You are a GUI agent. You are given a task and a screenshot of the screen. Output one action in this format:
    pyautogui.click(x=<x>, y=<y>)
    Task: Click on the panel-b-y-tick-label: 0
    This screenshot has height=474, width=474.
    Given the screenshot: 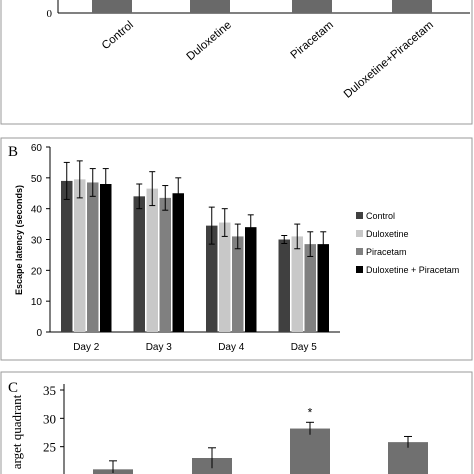 What is the action you would take?
    pyautogui.click(x=39, y=333)
    